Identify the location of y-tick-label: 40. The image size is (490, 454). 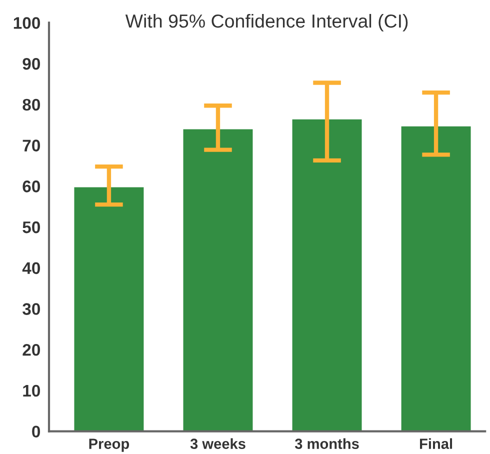
(31, 268).